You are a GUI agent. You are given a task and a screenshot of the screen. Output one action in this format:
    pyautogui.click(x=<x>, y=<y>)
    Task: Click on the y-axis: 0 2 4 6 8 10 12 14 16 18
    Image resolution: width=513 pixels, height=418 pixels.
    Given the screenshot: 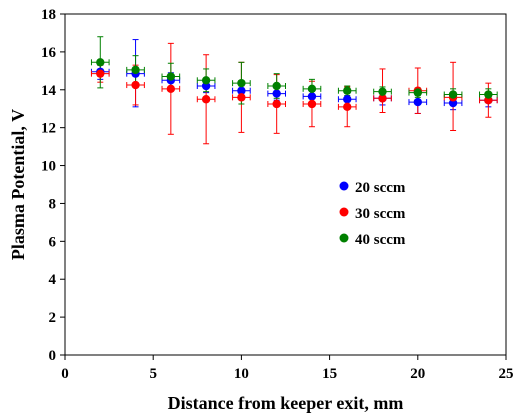 What is the action you would take?
    pyautogui.click(x=53, y=185)
    